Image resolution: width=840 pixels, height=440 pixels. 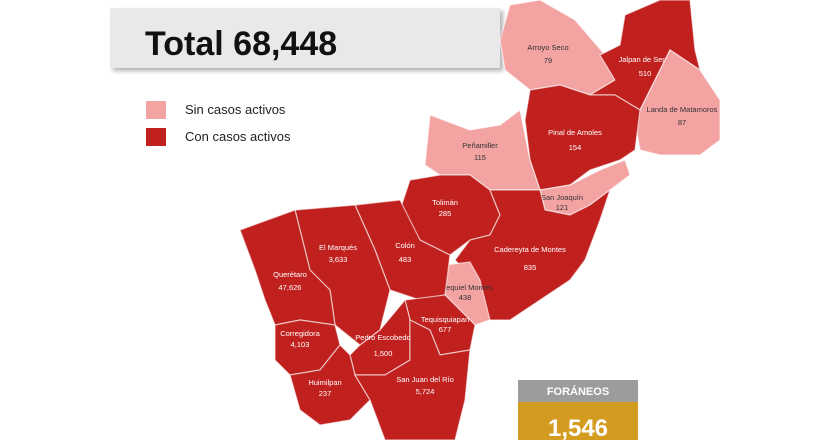 I want to click on municipality-label: San Juan del Río, so click(x=425, y=379).